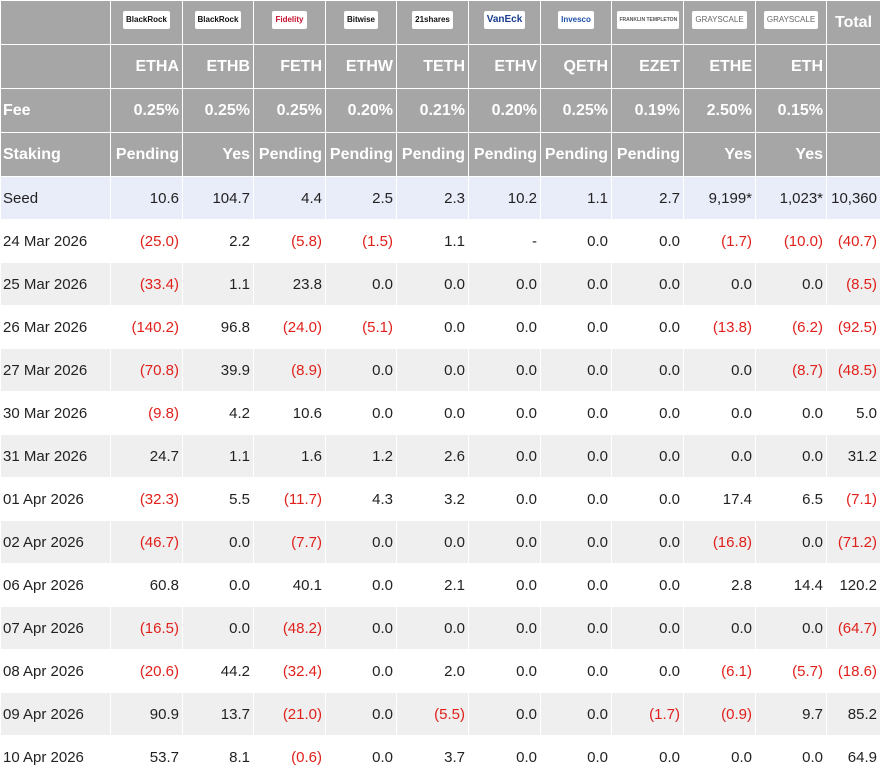 This screenshot has height=779, width=880. What do you see at coordinates (720, 499) in the screenshot?
I see `flow-value: 17.4` at bounding box center [720, 499].